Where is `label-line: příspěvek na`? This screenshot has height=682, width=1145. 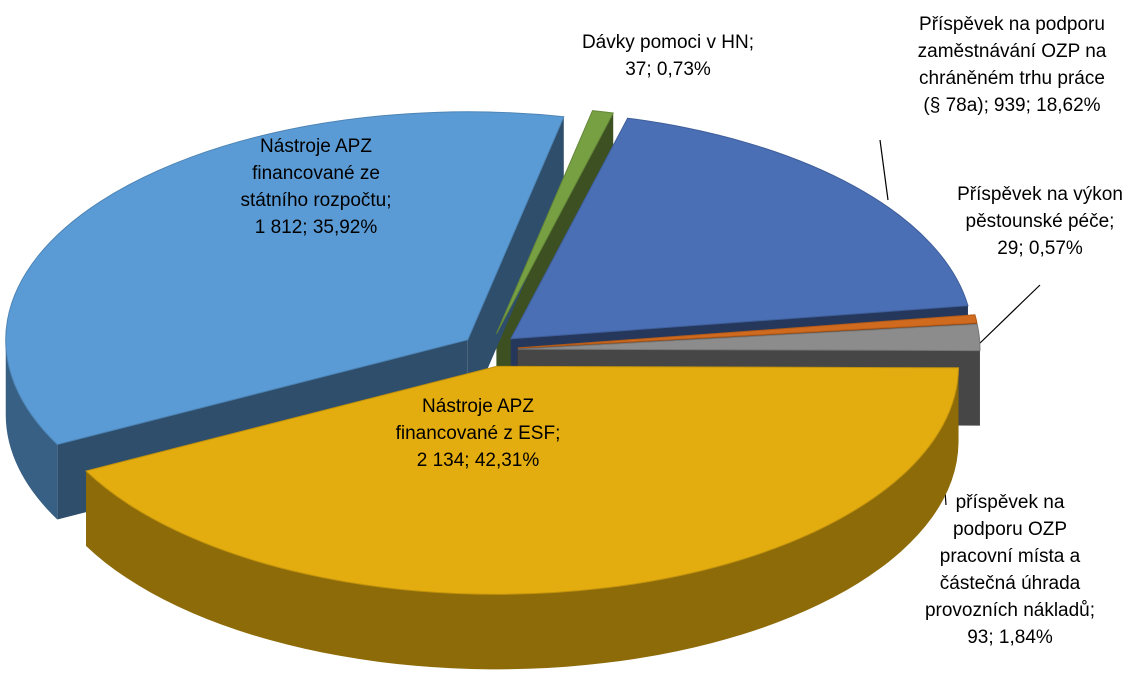 label-line: příspěvek na is located at coordinates (1010, 502).